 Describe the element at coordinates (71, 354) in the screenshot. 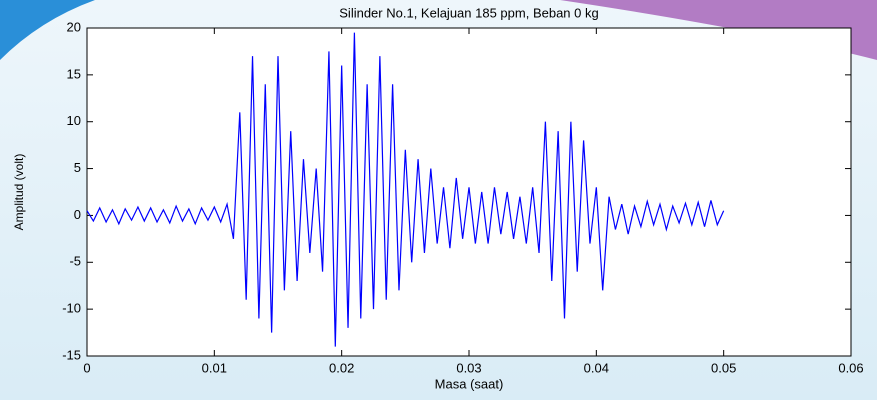

I see `y-tick-label: -15` at that location.